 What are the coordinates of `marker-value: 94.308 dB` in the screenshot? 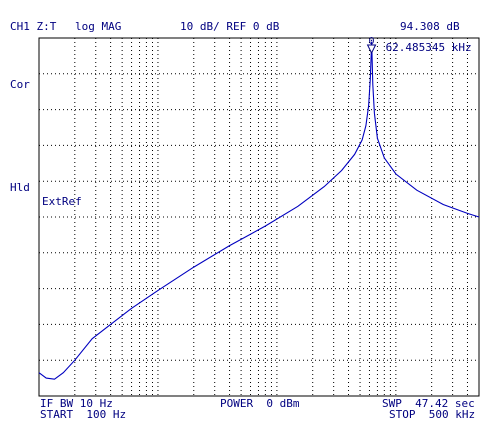 It's located at (430, 26).